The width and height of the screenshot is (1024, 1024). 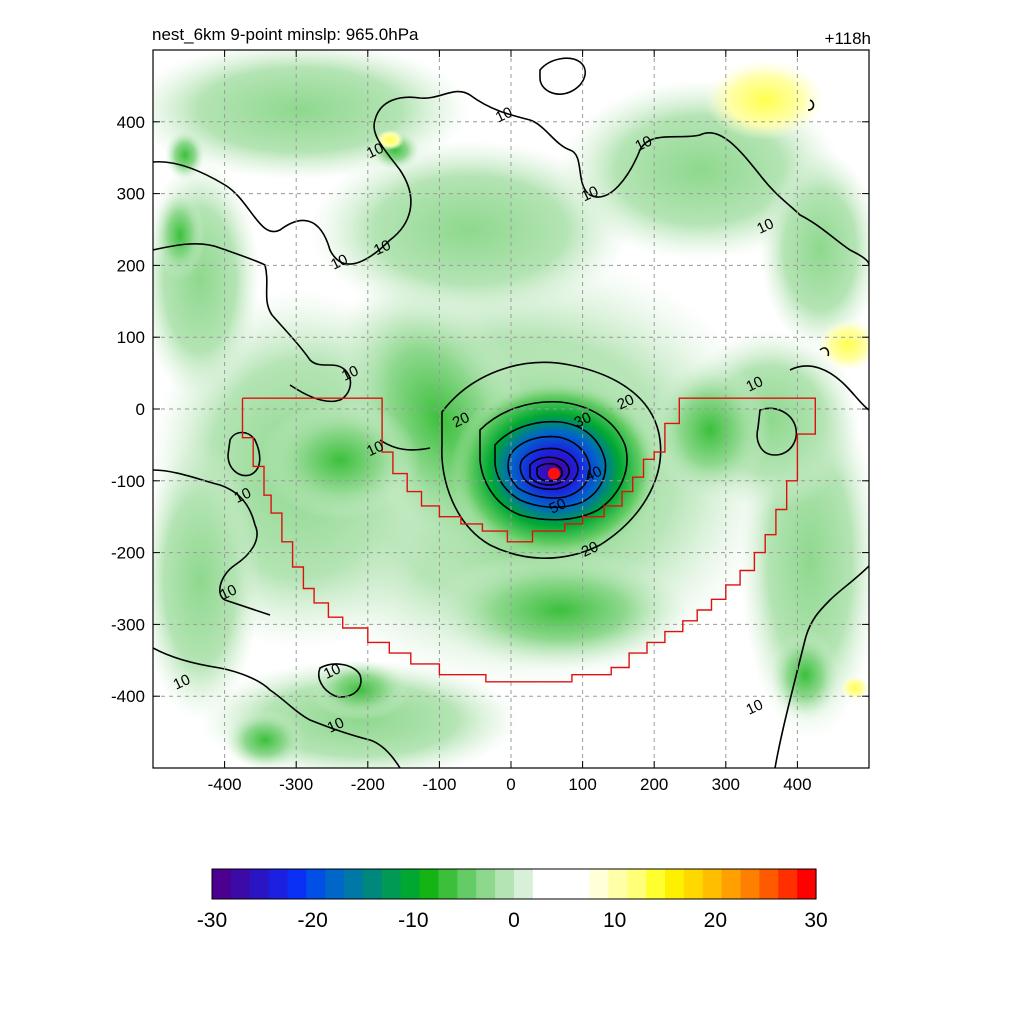 I want to click on colorbar-tick-label: 30, so click(x=815, y=920).